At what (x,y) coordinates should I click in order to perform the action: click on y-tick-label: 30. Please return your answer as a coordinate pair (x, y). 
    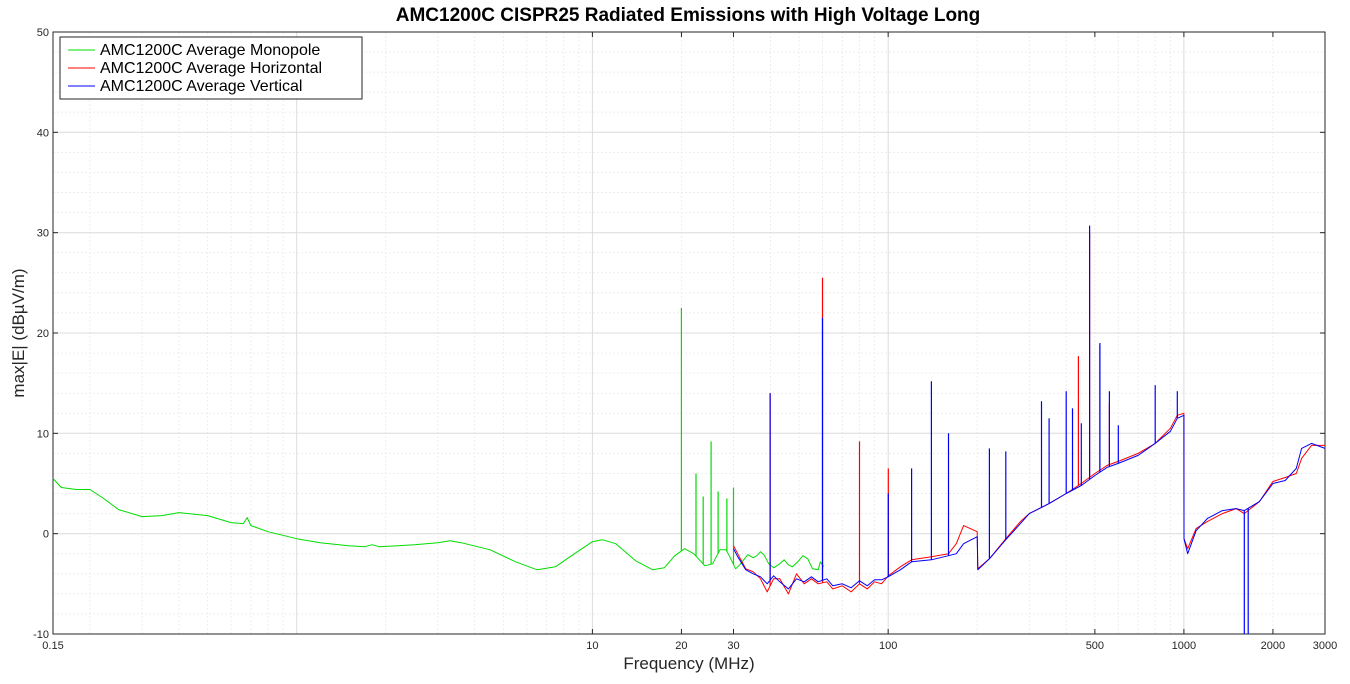
    Looking at the image, I should click on (43, 234).